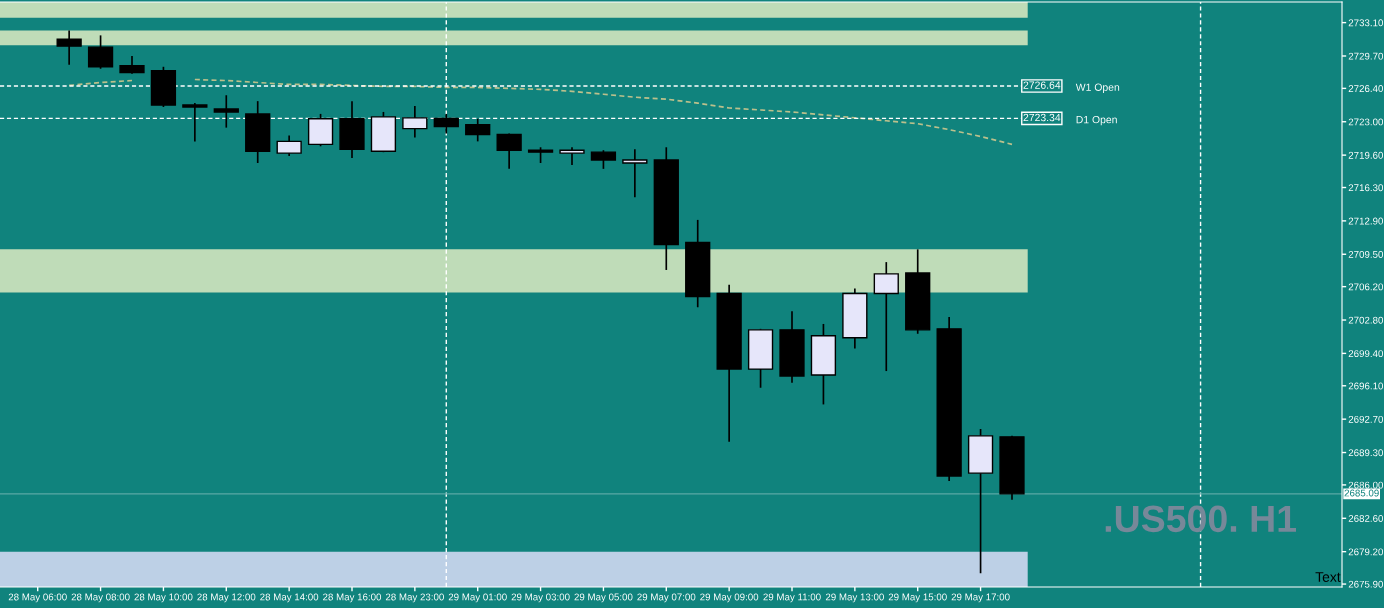 Image resolution: width=1384 pixels, height=608 pixels. I want to click on ref-line-label: 2685.09, so click(1361, 493).